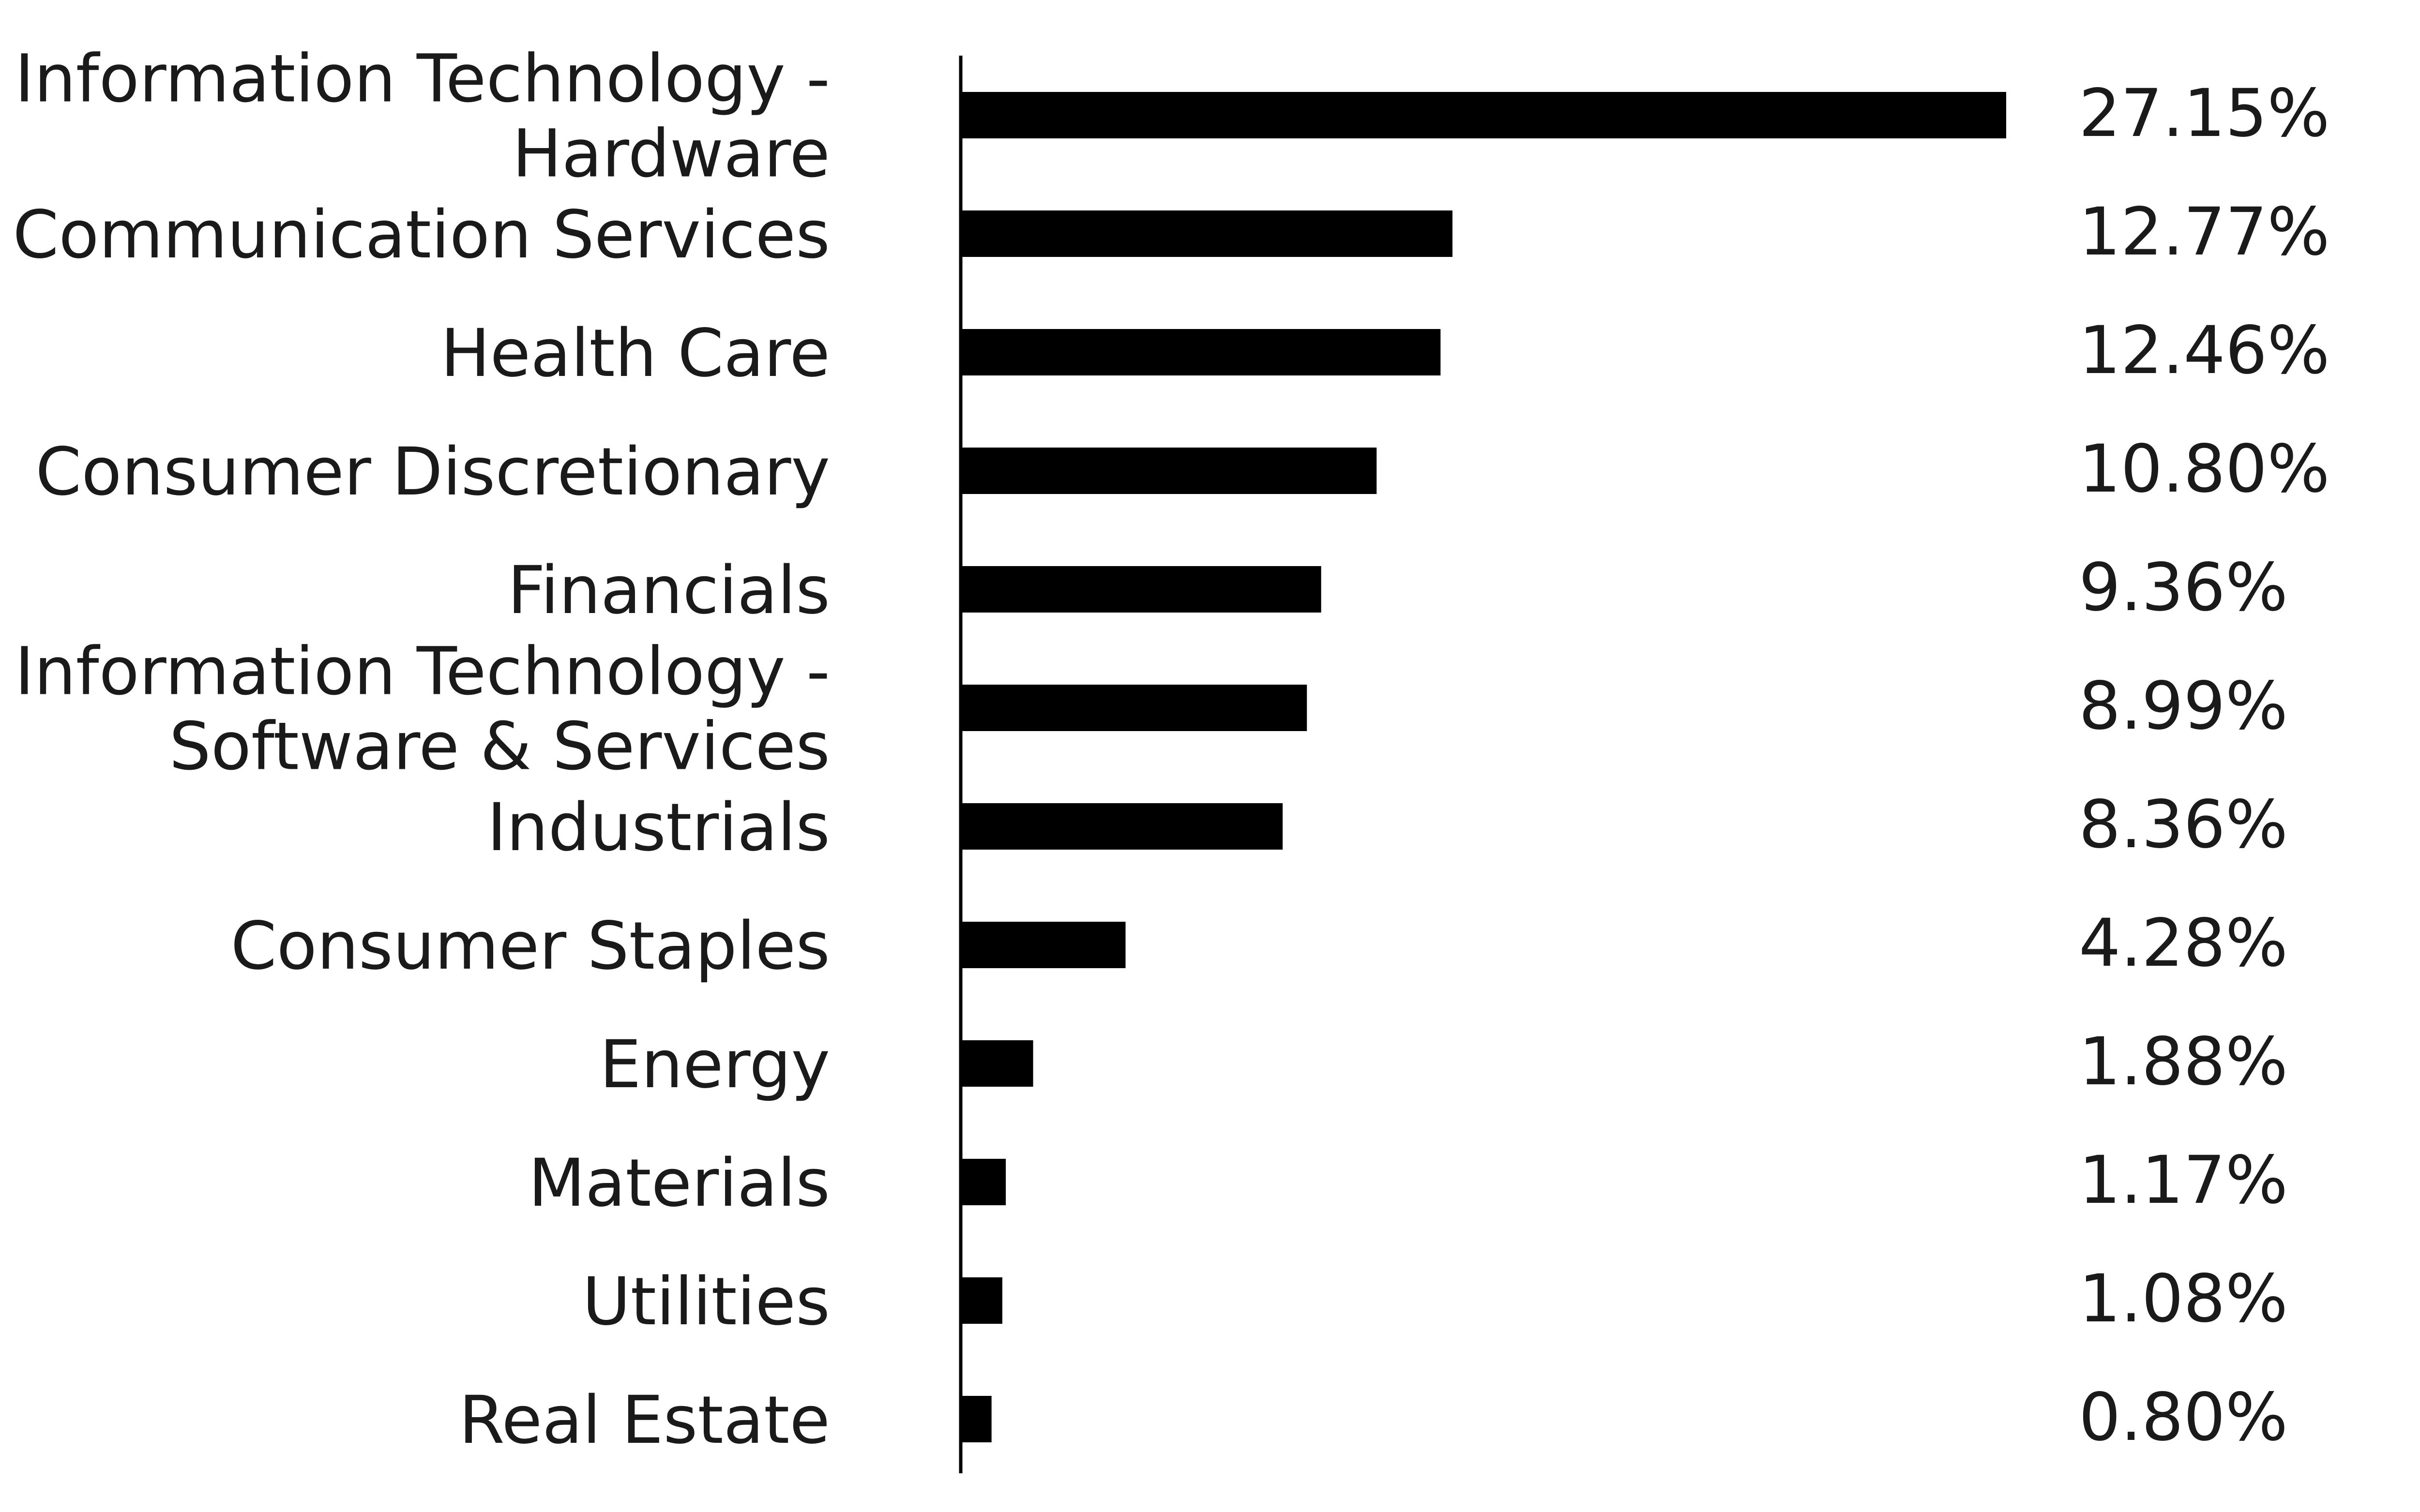 The height and width of the screenshot is (1512, 2420). What do you see at coordinates (2204, 232) in the screenshot?
I see `value-label: 12.77%` at bounding box center [2204, 232].